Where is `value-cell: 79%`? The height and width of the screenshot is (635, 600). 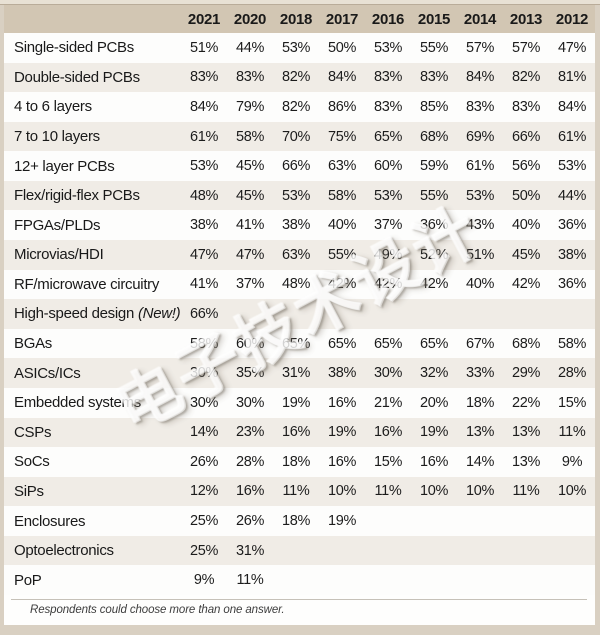
value-cell: 79% is located at coordinates (250, 106).